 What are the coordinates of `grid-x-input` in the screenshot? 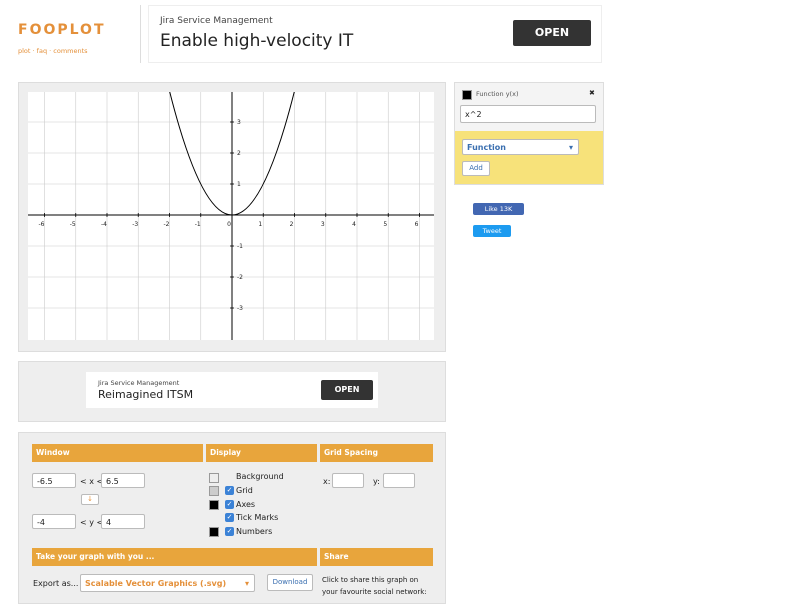 It's located at (348, 480).